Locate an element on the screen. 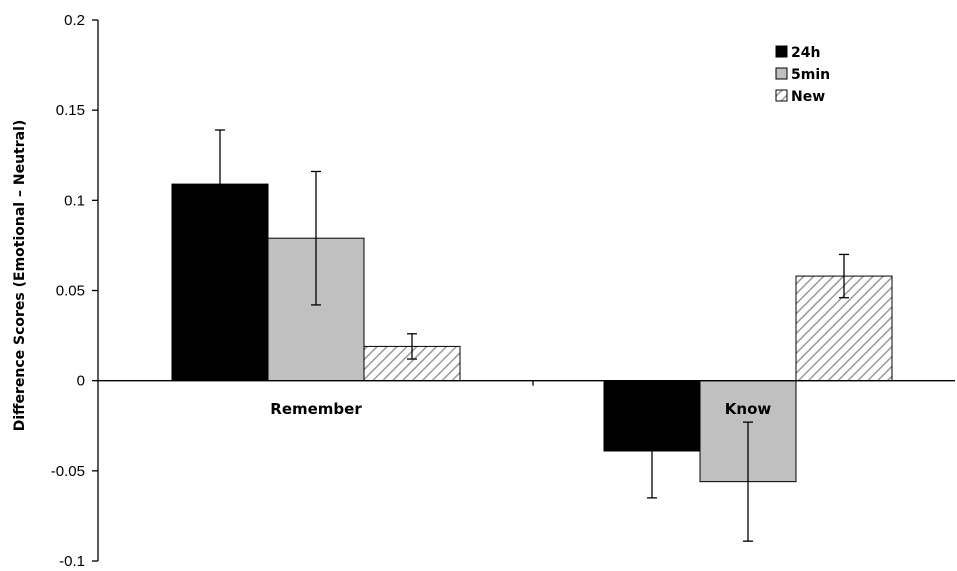 This screenshot has width=957, height=571. legend: 24h 5min New is located at coordinates (802, 75).